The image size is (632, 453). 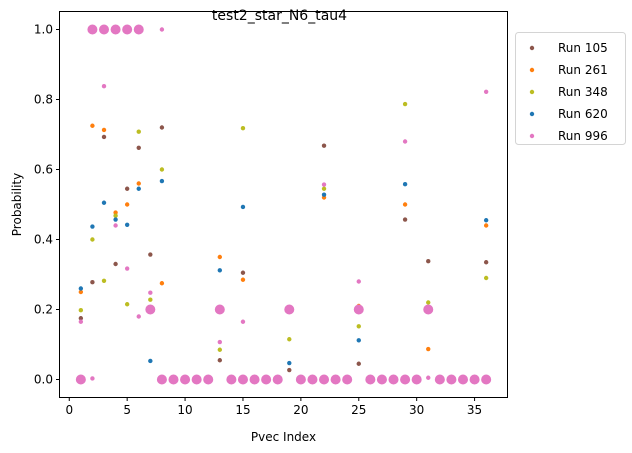 What do you see at coordinates (43, 240) in the screenshot?
I see `y-tick-label-2: 0.4` at bounding box center [43, 240].